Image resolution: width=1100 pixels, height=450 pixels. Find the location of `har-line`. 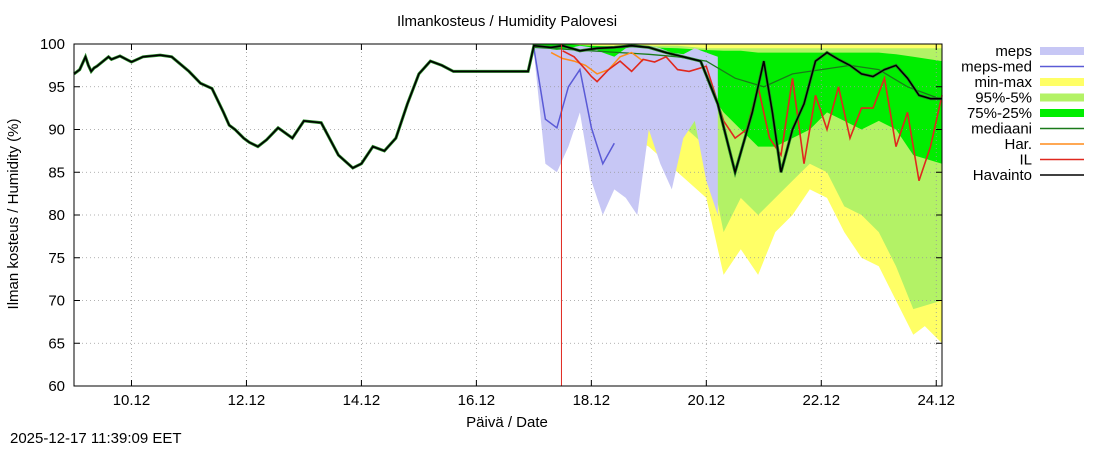

har-line is located at coordinates (597, 63).